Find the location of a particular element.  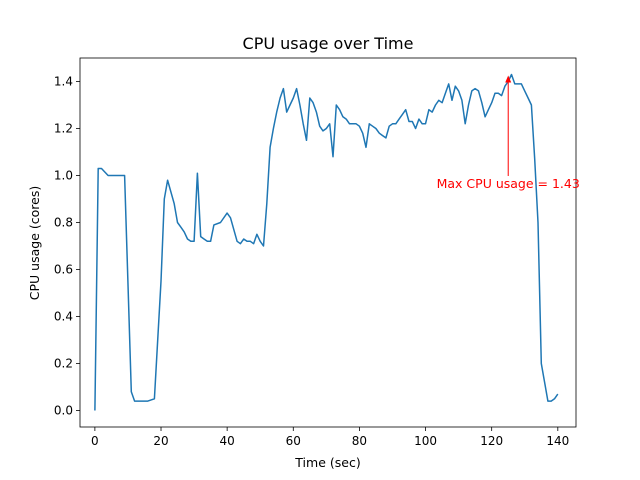

x-tick-label: 20 is located at coordinates (160, 441).